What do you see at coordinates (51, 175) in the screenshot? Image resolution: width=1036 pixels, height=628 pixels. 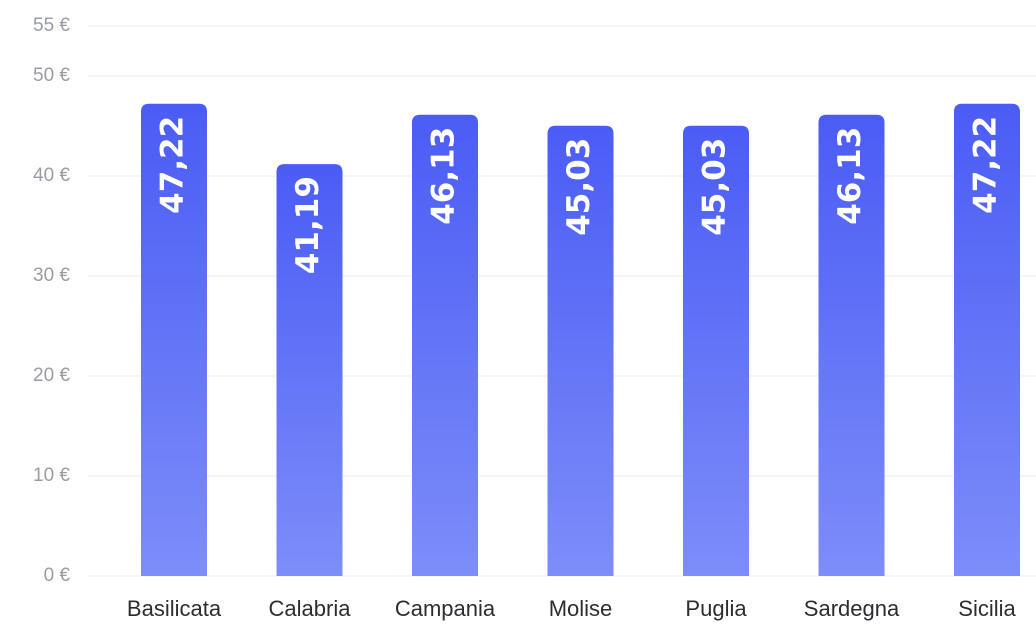 I see `y-tick-label: 40 €` at bounding box center [51, 175].